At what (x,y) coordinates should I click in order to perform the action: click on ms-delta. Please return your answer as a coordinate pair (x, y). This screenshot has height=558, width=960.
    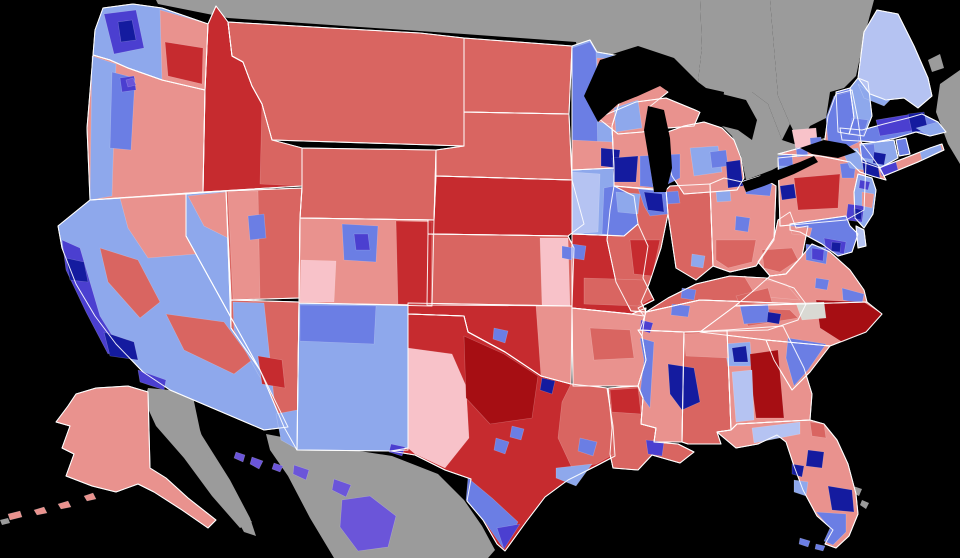
    Looking at the image, I should click on (647, 373).